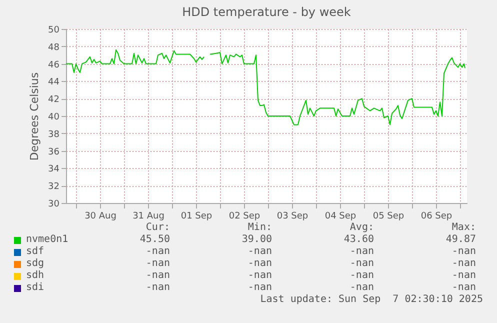 The width and height of the screenshot is (497, 323). What do you see at coordinates (54, 83) in the screenshot?
I see `y-tick-label: 44` at bounding box center [54, 83].